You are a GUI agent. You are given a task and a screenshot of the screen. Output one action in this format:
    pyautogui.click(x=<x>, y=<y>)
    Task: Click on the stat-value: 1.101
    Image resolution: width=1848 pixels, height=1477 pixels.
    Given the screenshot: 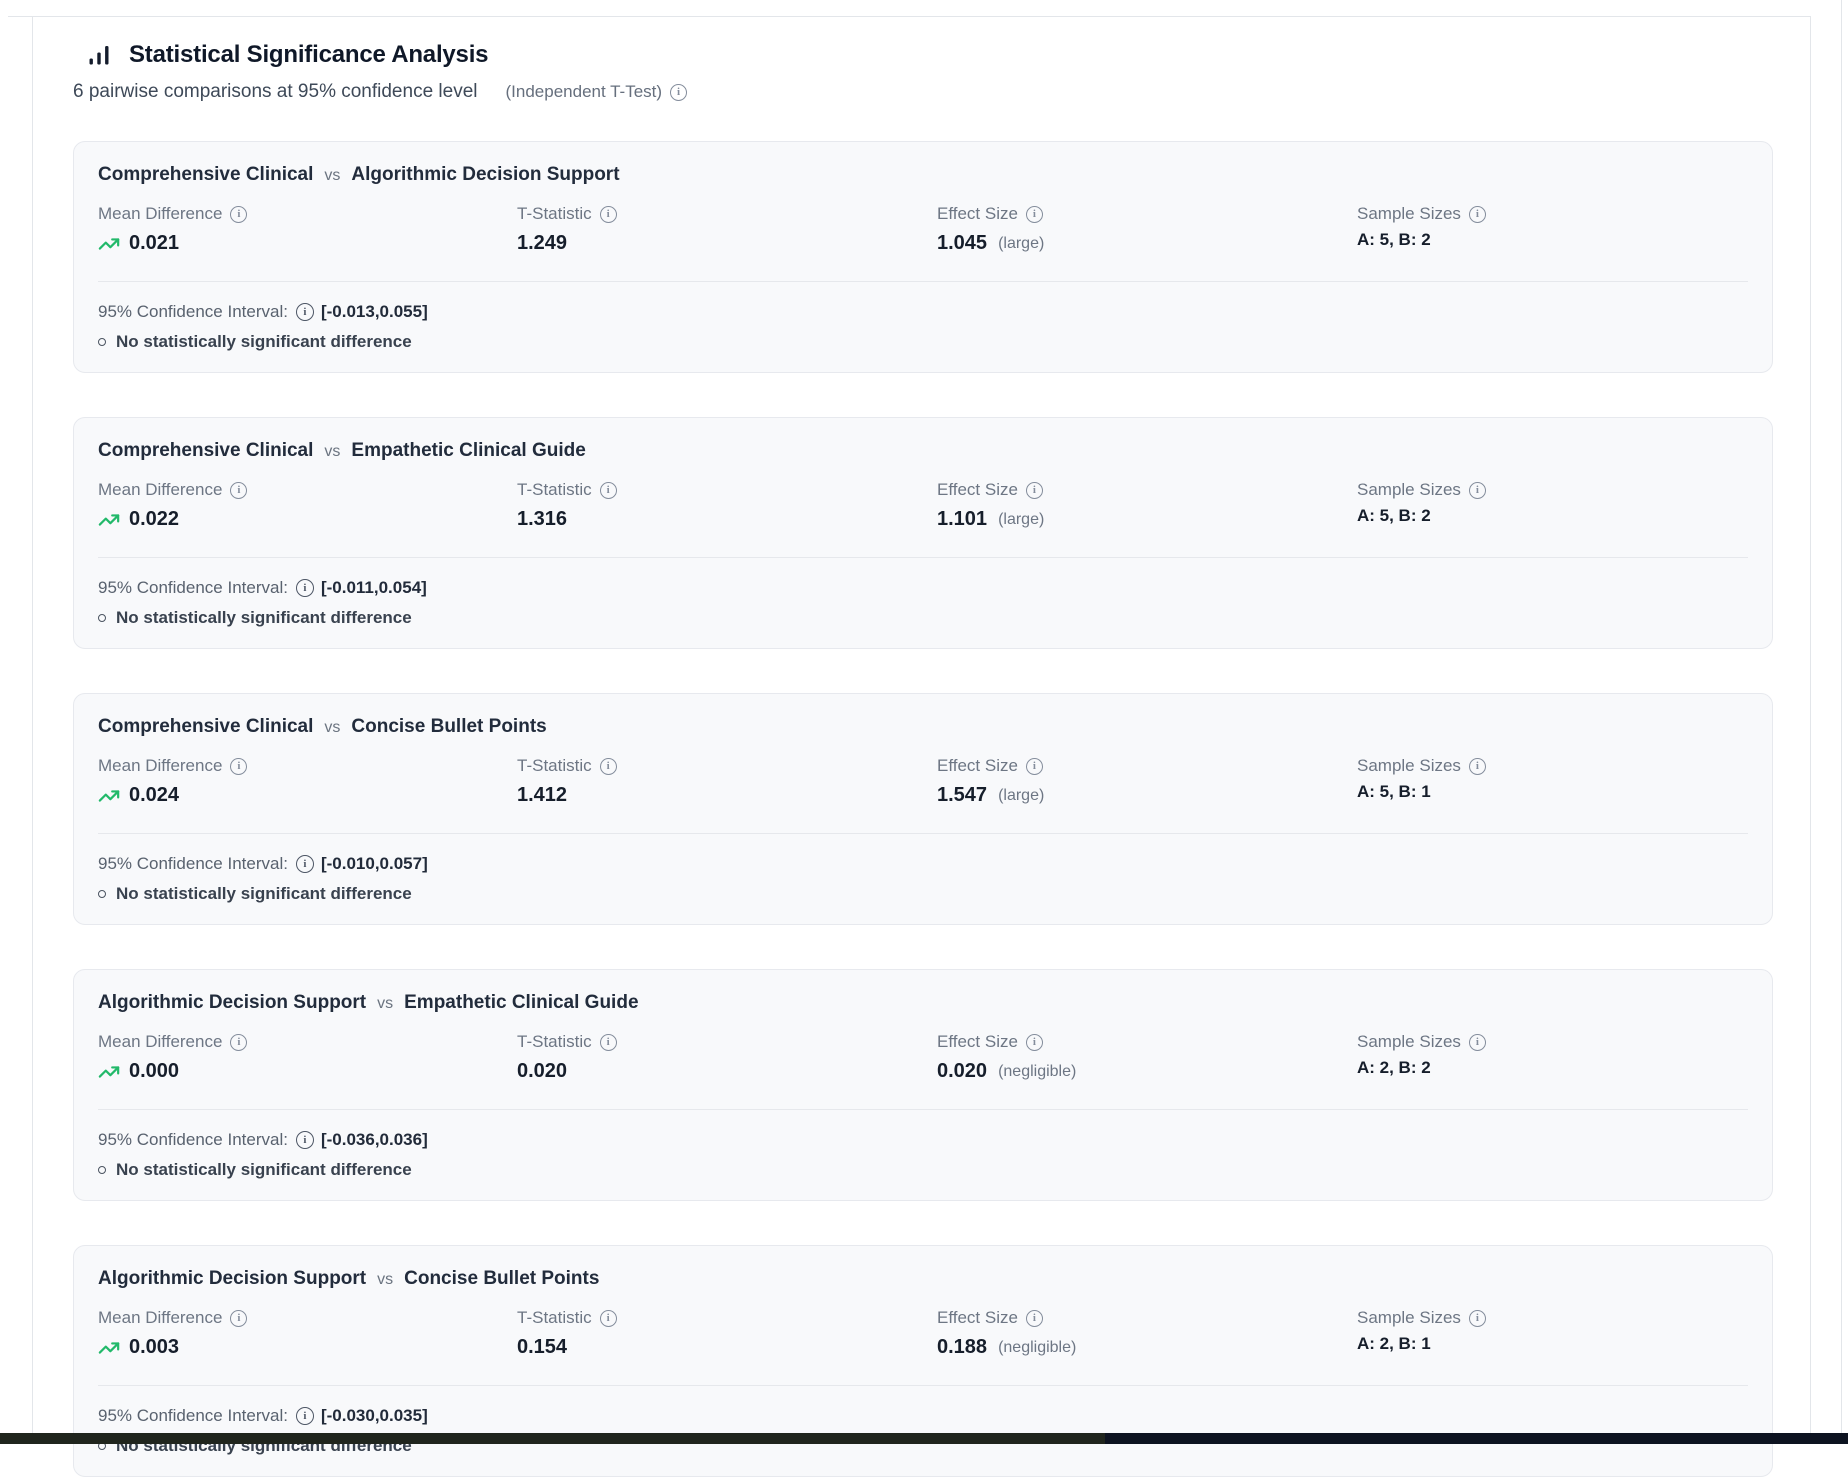 What is the action you would take?
    pyautogui.click(x=962, y=519)
    